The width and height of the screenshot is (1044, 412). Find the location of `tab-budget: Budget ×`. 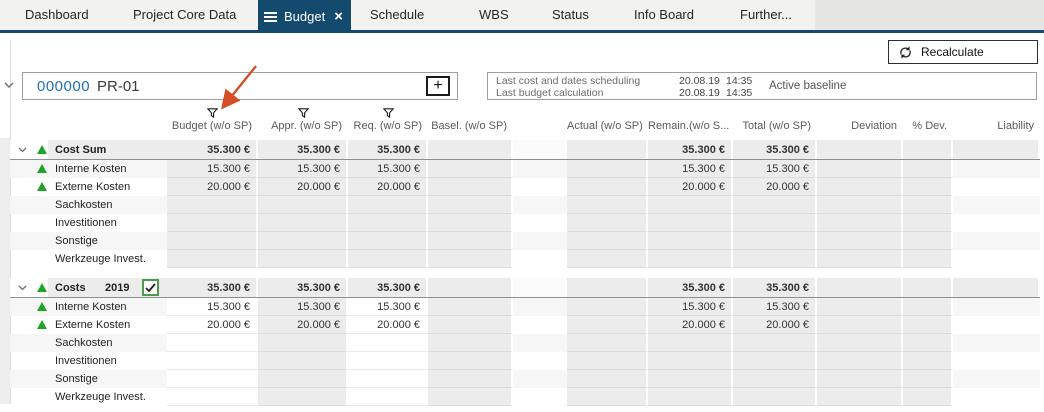

tab-budget: Budget × is located at coordinates (304, 16).